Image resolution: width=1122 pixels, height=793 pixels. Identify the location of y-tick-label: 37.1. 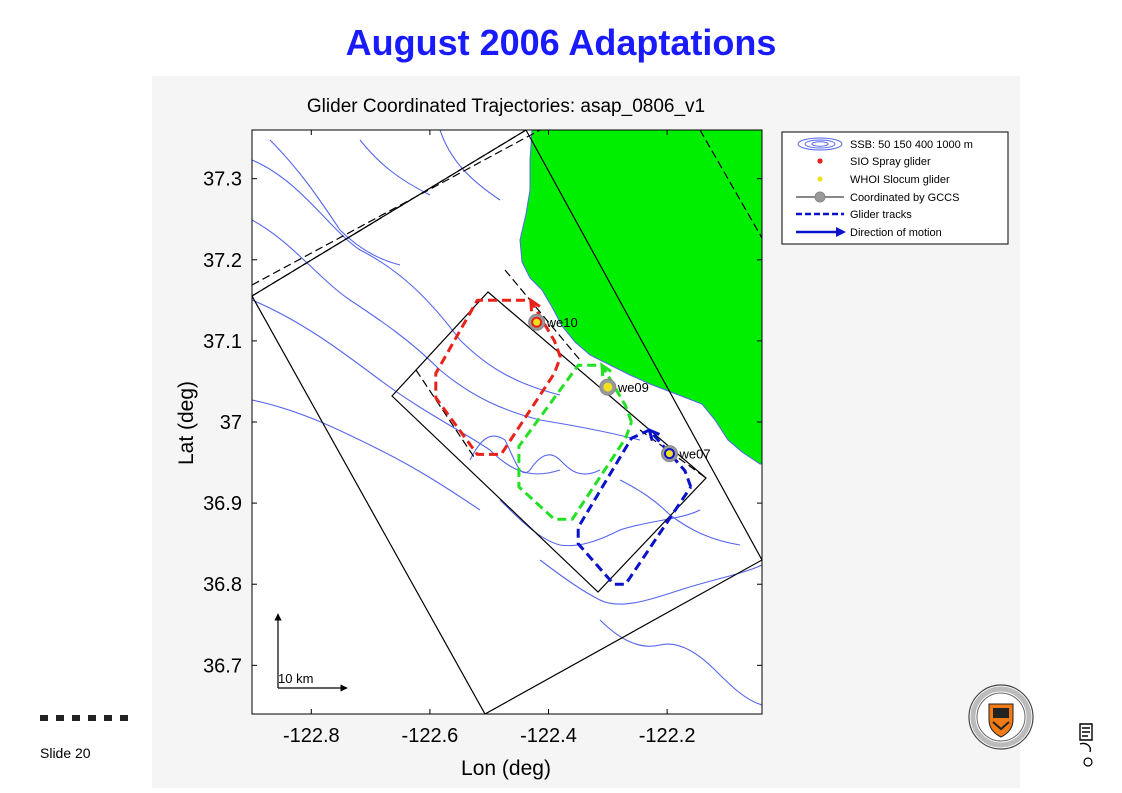
(222, 342).